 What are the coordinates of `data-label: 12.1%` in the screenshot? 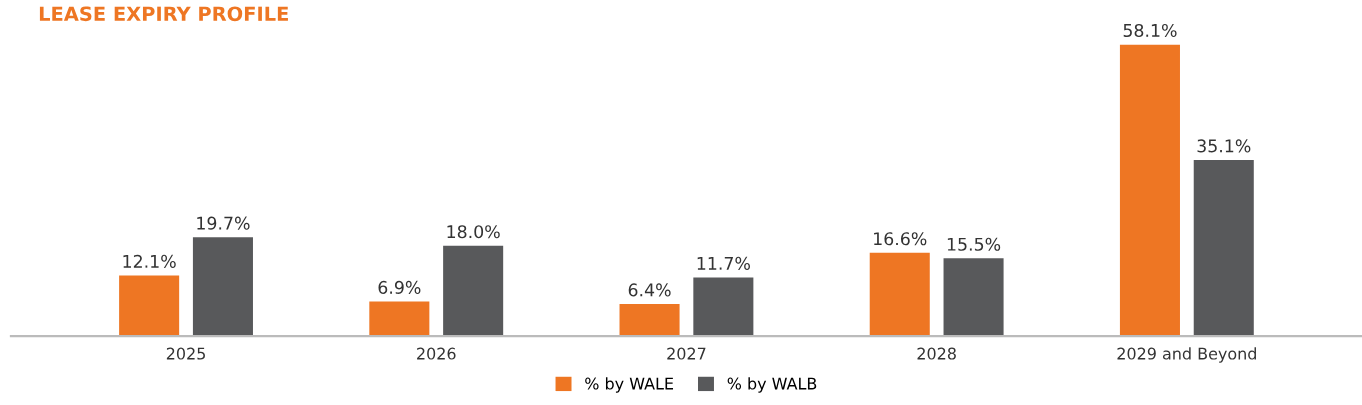 It's located at (149, 261).